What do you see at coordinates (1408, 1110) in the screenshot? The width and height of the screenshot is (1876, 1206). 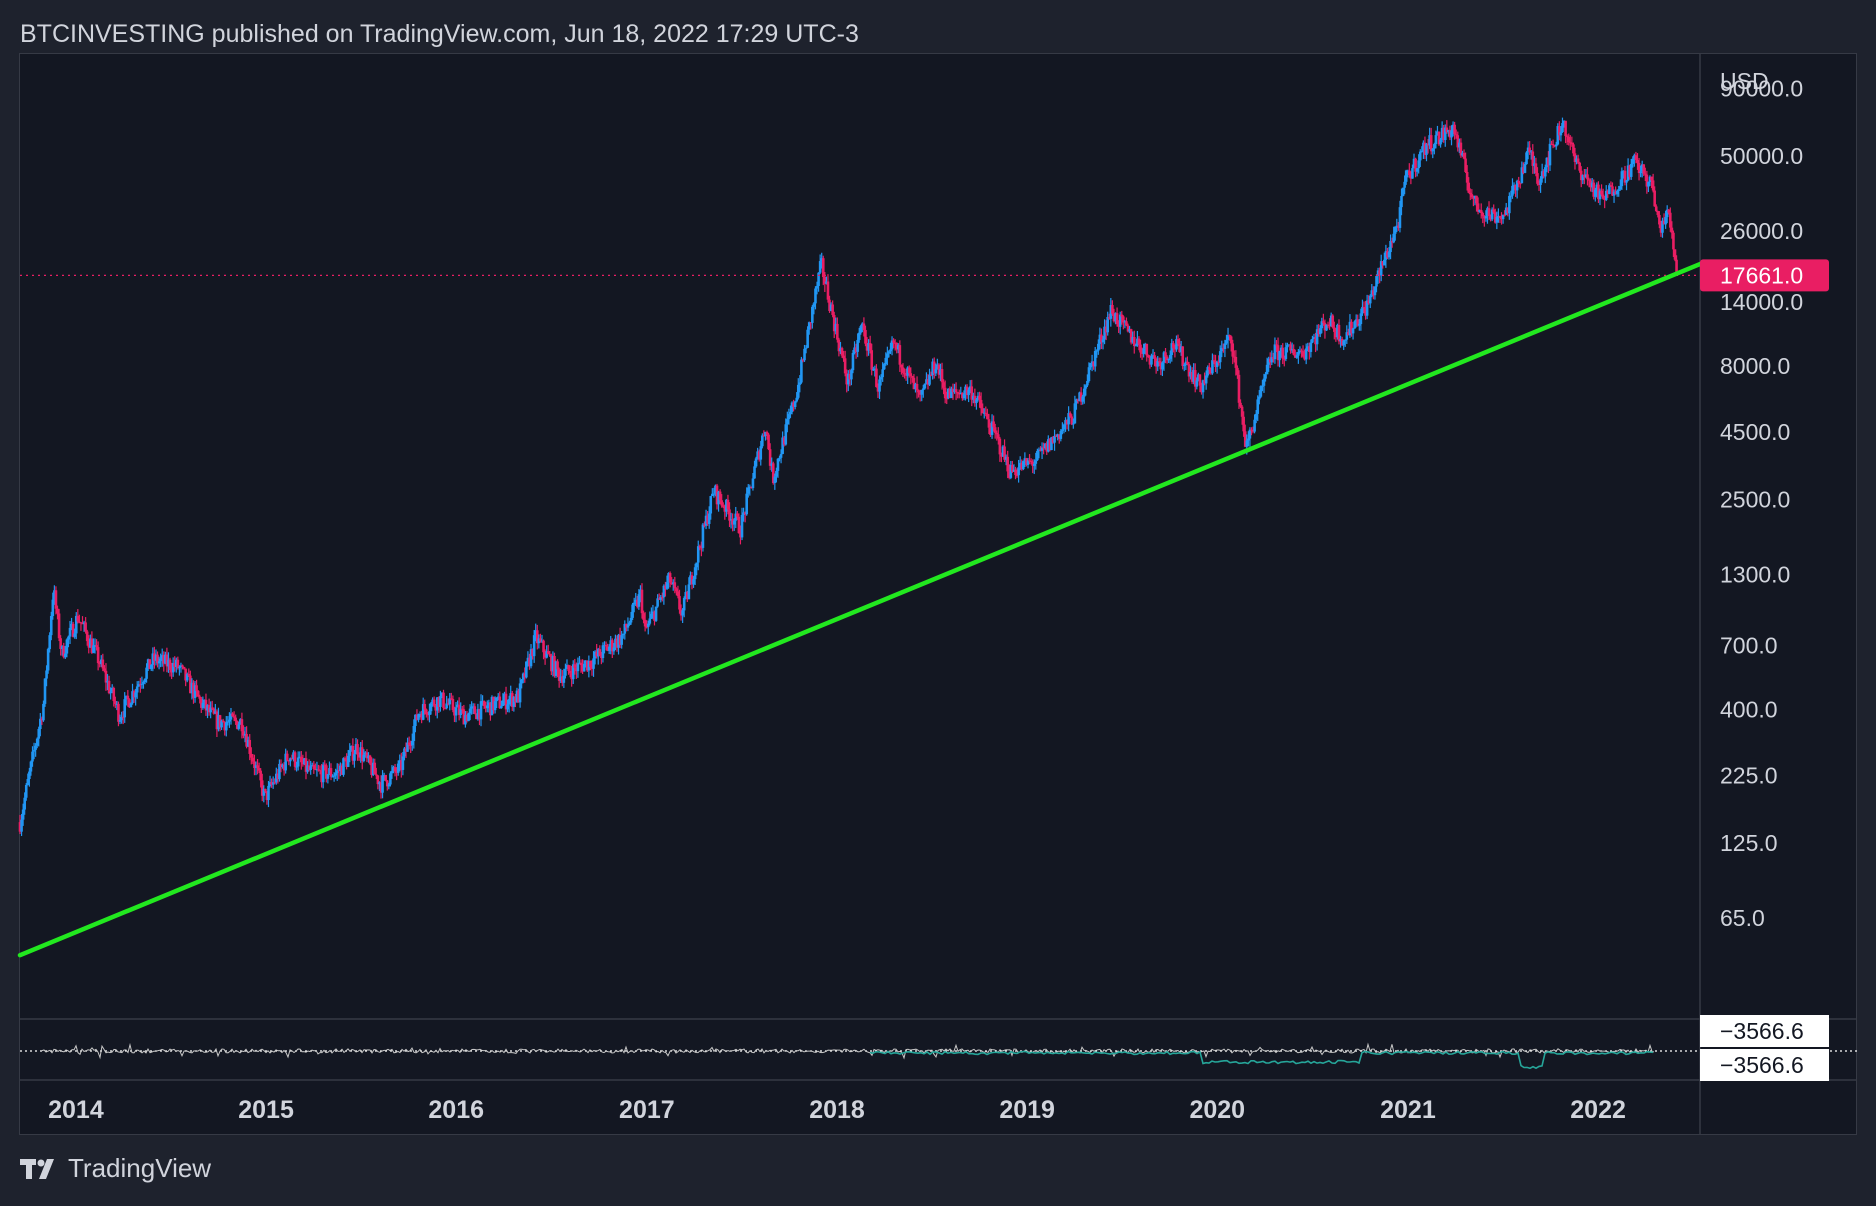 I see `year-tick-label: 2021` at bounding box center [1408, 1110].